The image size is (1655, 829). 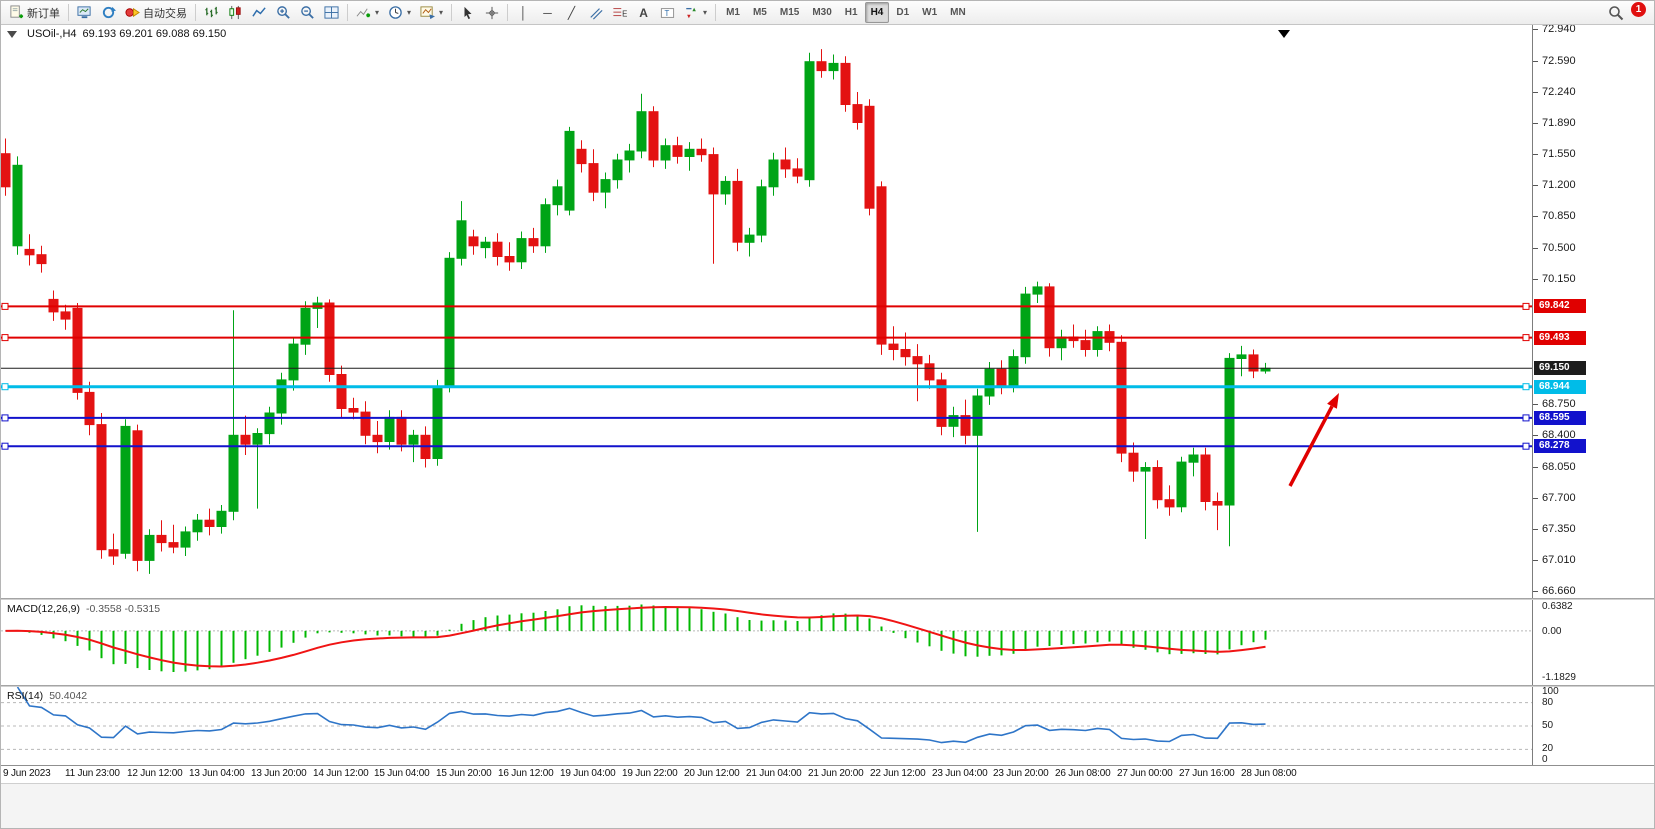 What do you see at coordinates (595, 12) in the screenshot?
I see `channel-button` at bounding box center [595, 12].